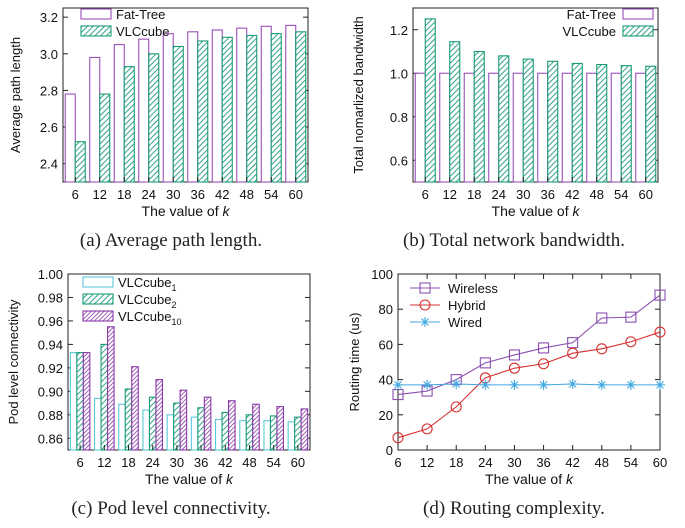  I want to click on series-line-hybrid, so click(529, 385).